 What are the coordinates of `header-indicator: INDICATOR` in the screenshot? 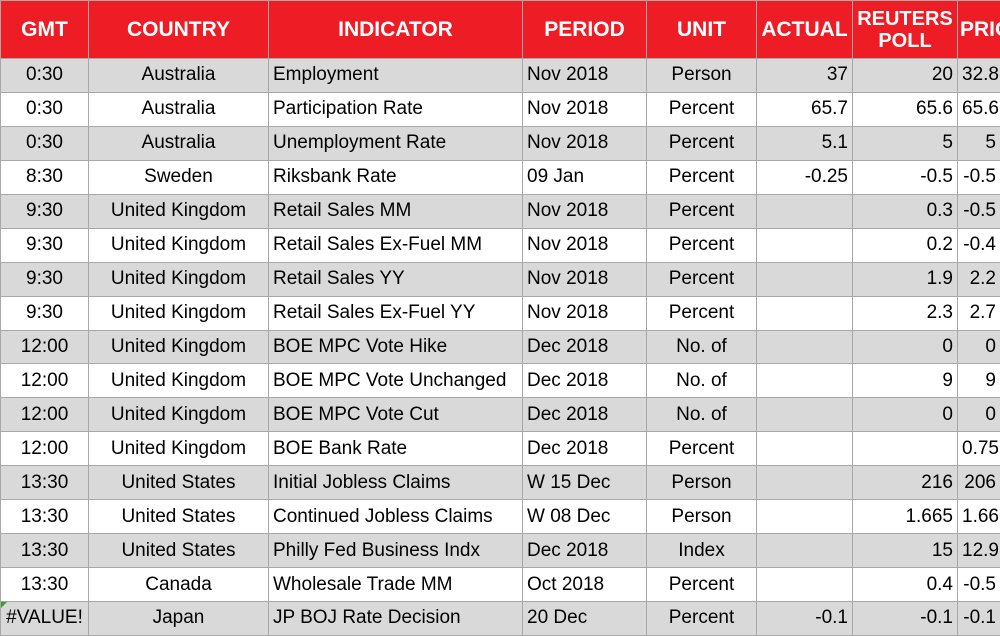 It's located at (396, 30).